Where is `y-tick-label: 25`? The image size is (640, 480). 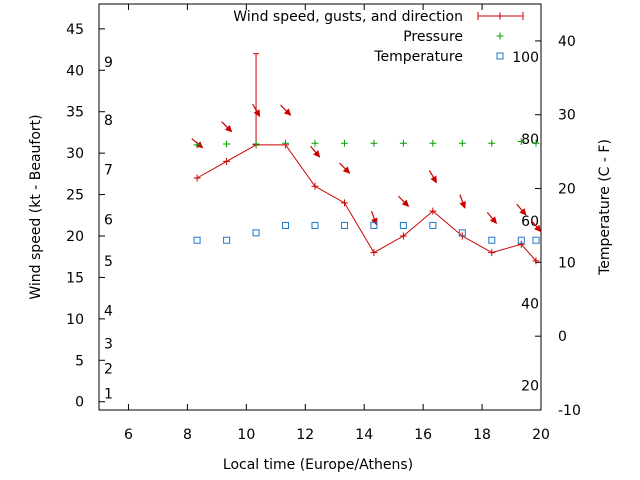 y-tick-label: 25 is located at coordinates (75, 196).